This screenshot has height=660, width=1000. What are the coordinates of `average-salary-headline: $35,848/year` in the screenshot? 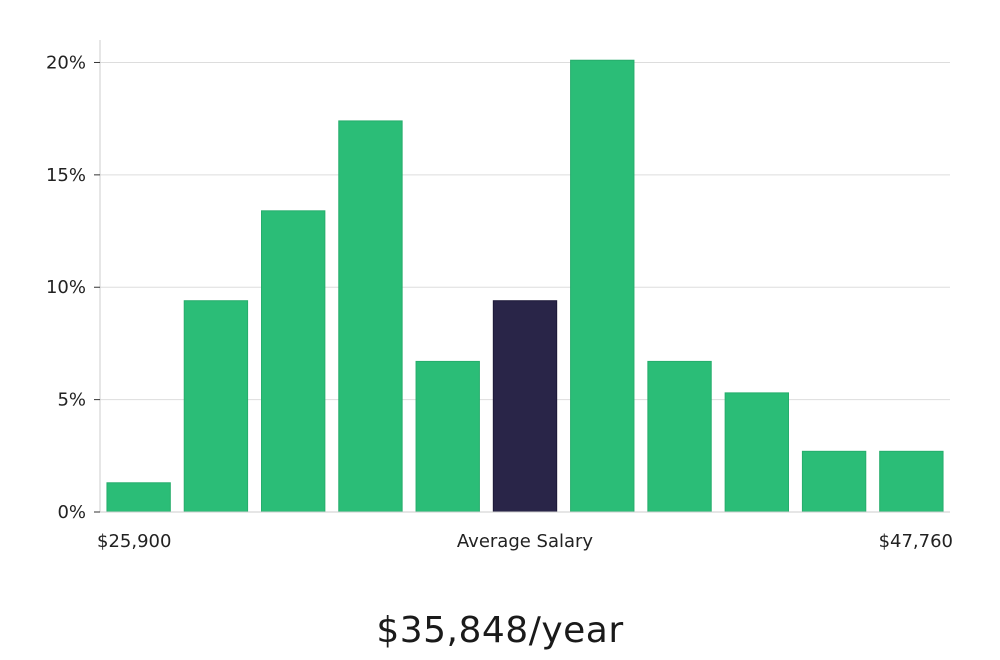 It's located at (500, 630).